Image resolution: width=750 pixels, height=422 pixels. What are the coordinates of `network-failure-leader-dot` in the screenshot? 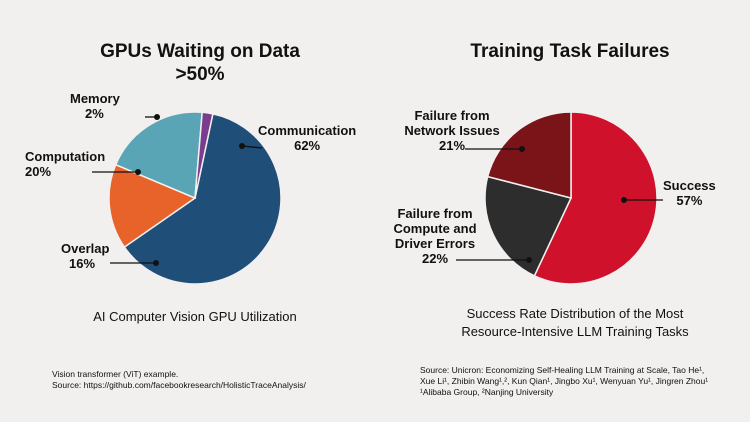 It's located at (522, 149).